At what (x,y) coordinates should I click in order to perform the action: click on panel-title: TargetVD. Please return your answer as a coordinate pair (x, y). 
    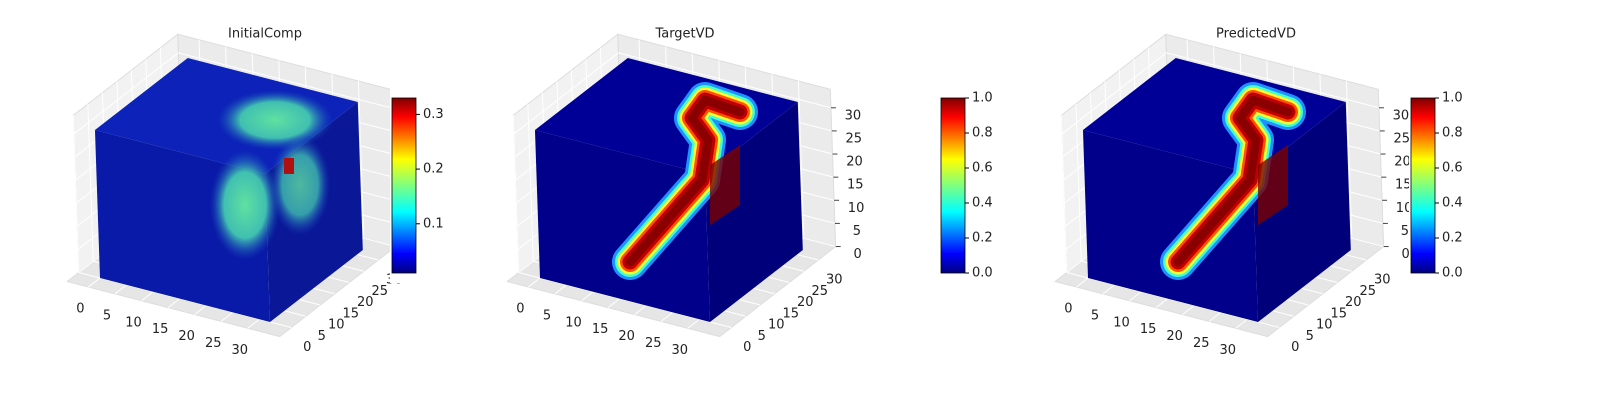
    Looking at the image, I should click on (684, 34).